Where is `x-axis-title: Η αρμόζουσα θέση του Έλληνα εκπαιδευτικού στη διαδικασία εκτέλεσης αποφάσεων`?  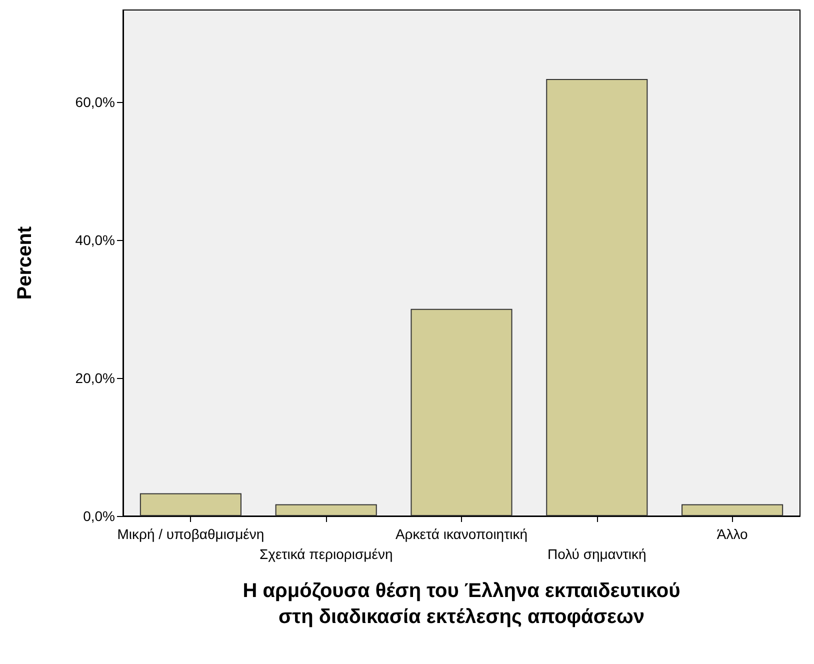
x-axis-title: Η αρμόζουσα θέση του Έλληνα εκπαιδευτικού στη διαδικασία εκτέλεσης αποφάσεων is located at coordinates (461, 604).